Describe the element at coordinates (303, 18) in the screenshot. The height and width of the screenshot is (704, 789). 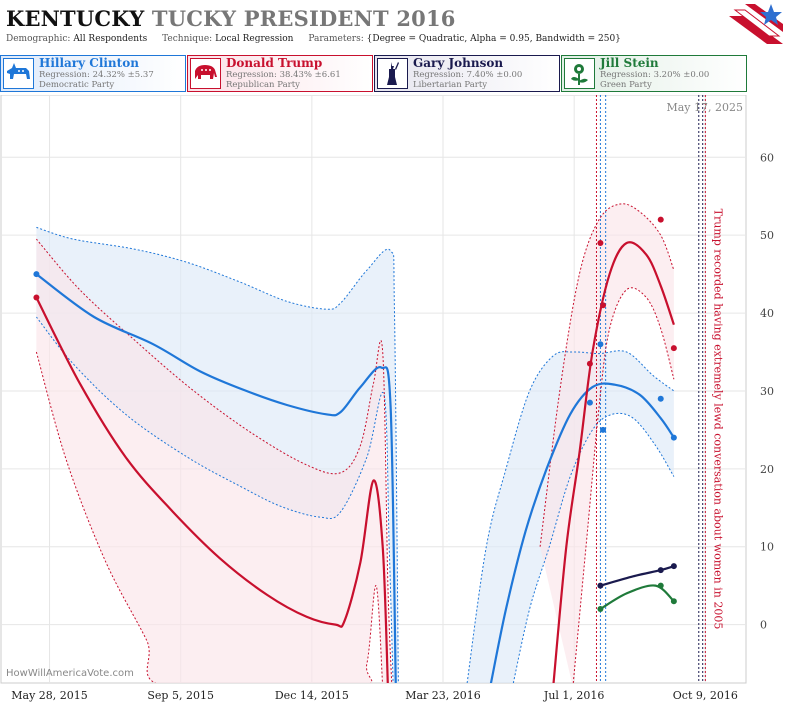
I see `title-rest: TUCKY PRESIDENT 2016` at that location.